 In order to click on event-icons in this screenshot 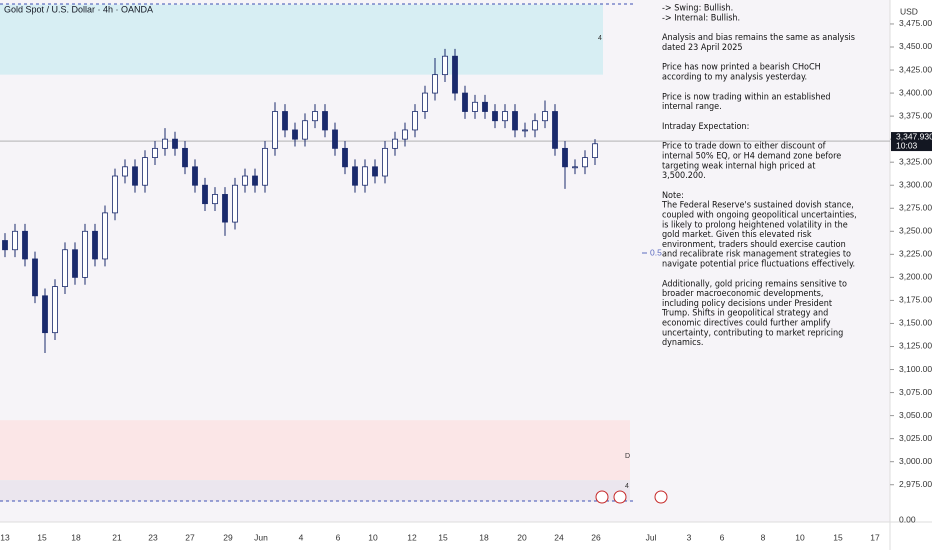, I will do `click(631, 497)`.